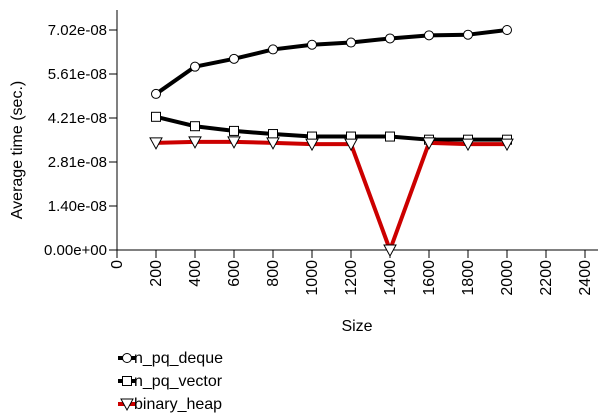 The height and width of the screenshot is (419, 600). Describe the element at coordinates (312, 278) in the screenshot. I see `x-tick-label: 1000` at that location.